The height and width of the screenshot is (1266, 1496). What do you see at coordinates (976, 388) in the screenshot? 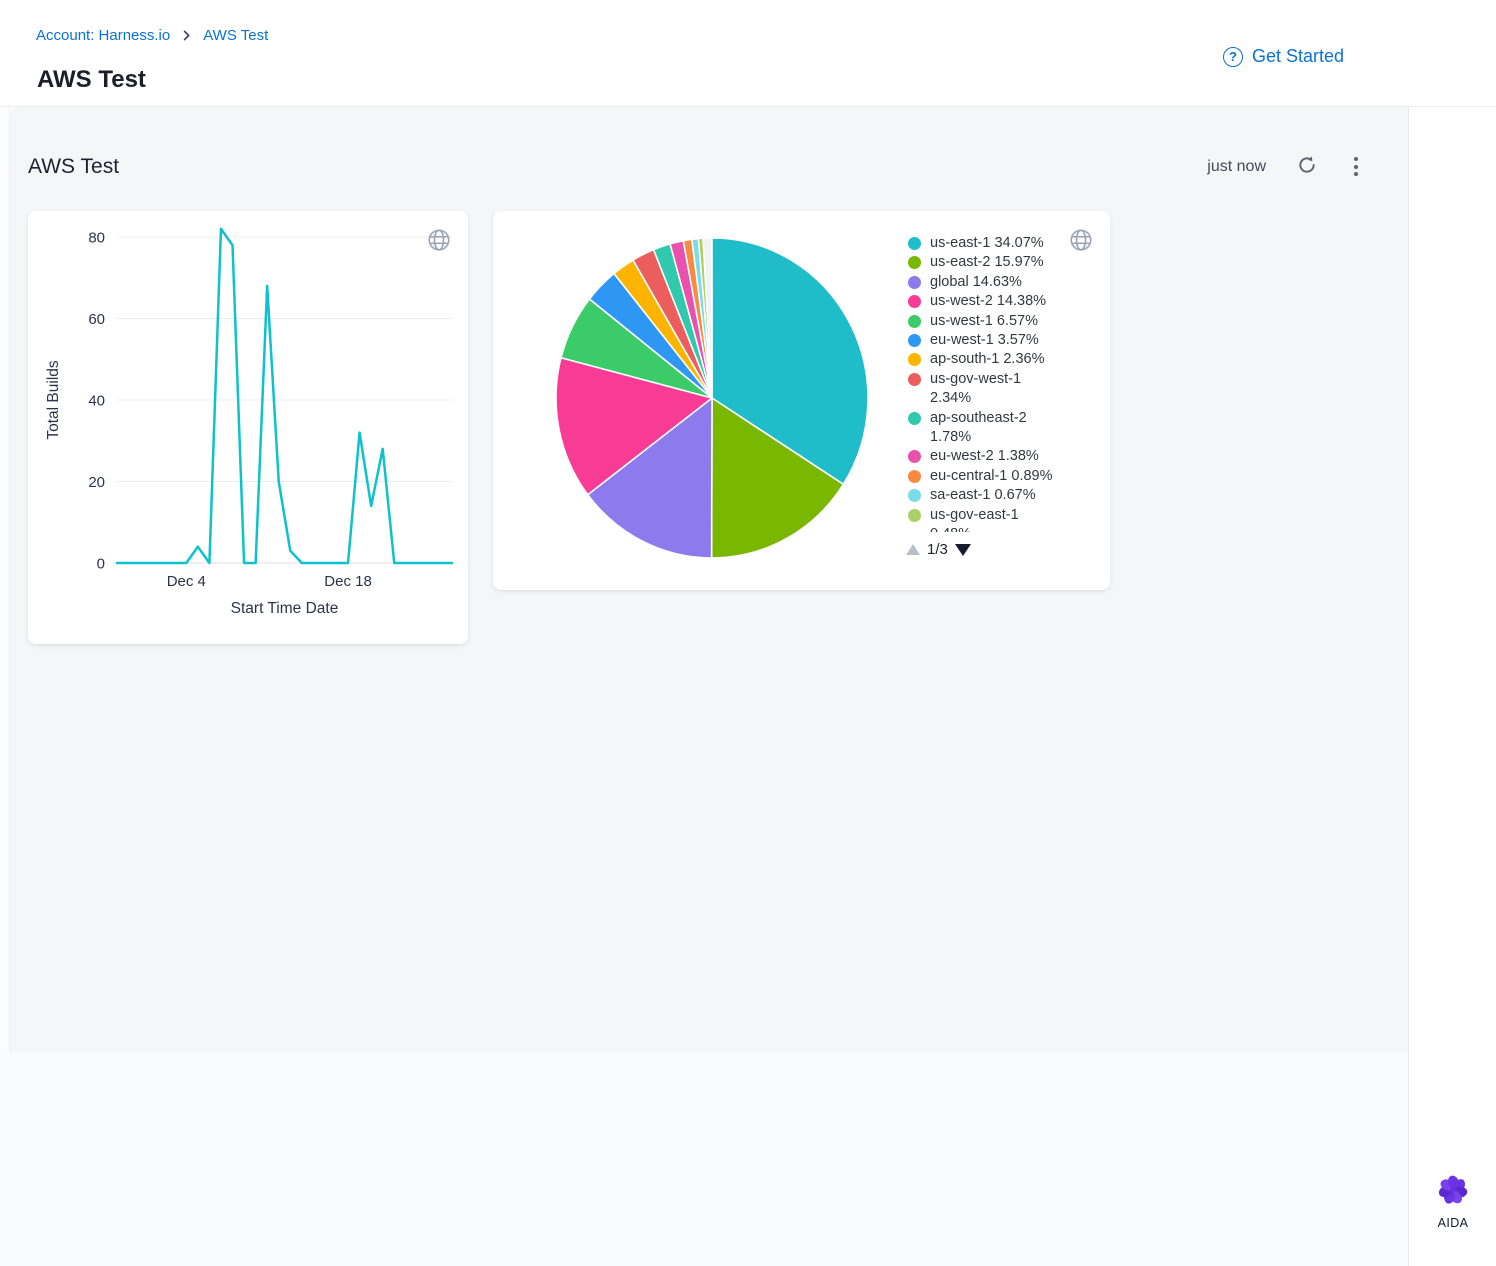
I see `legend-label: us-gov-west-1 2.34%` at bounding box center [976, 388].